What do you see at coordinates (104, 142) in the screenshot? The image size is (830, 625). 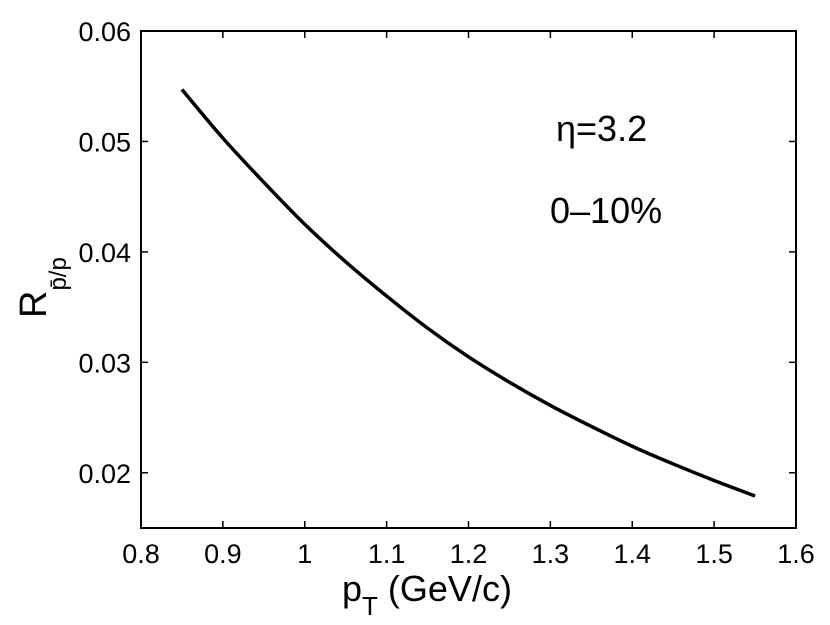 I see `y-tick-label: 0.05` at bounding box center [104, 142].